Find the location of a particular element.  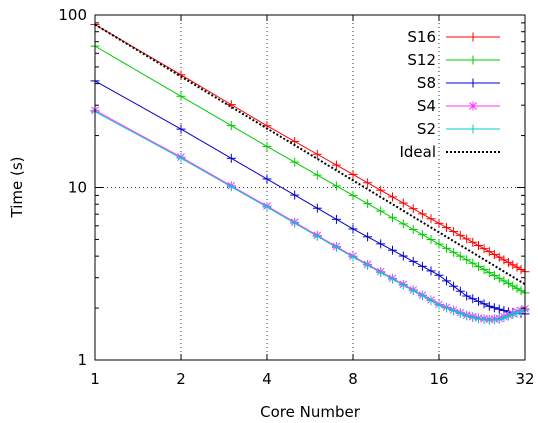

y-tick-label: 100 is located at coordinates (72, 15).